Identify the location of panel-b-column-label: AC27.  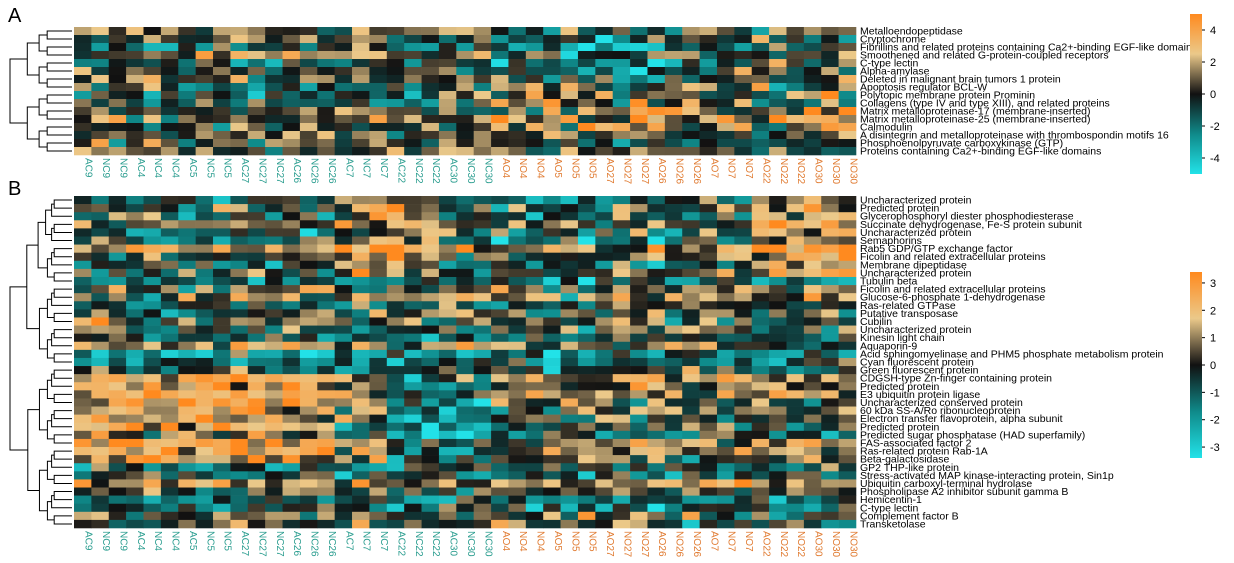
(244, 543).